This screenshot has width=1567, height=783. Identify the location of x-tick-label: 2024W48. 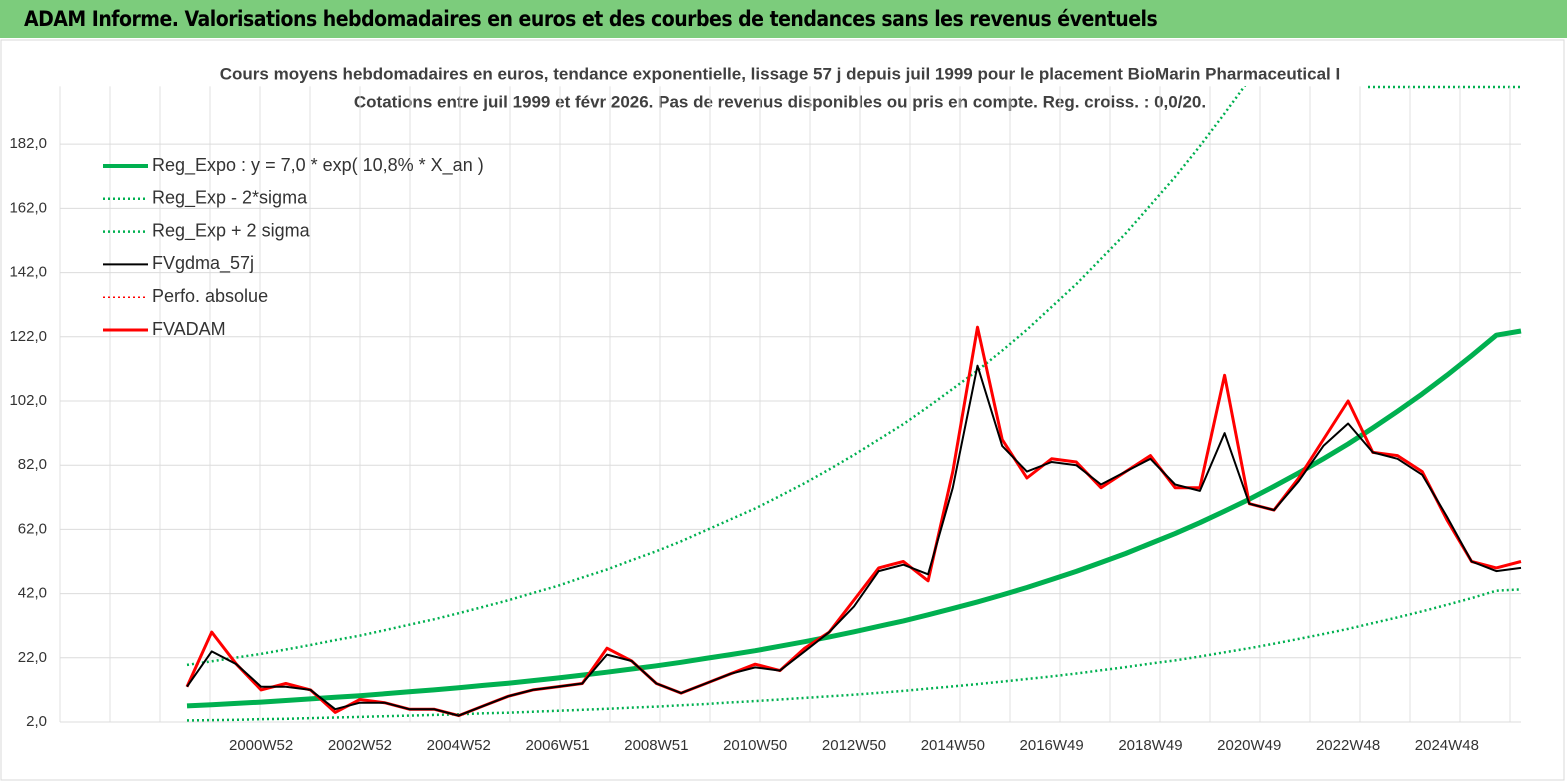
(1447, 745).